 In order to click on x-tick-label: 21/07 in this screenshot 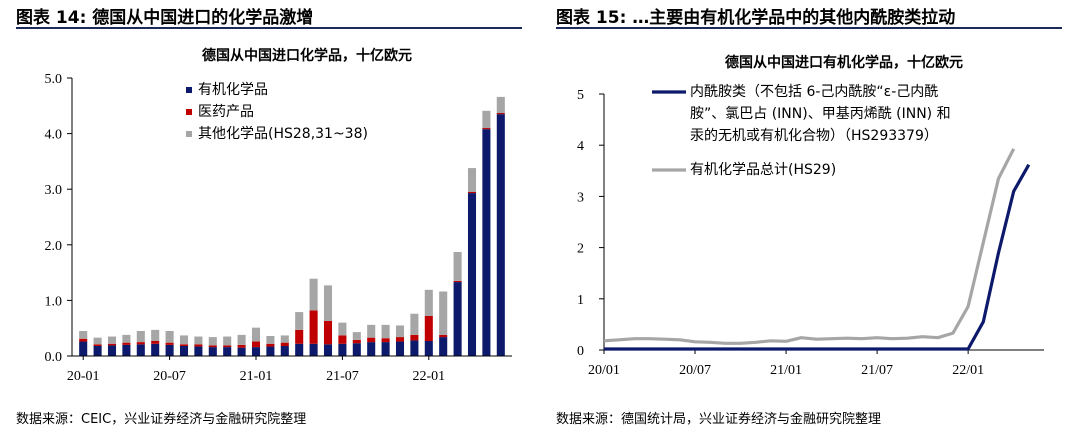, I will do `click(877, 370)`.